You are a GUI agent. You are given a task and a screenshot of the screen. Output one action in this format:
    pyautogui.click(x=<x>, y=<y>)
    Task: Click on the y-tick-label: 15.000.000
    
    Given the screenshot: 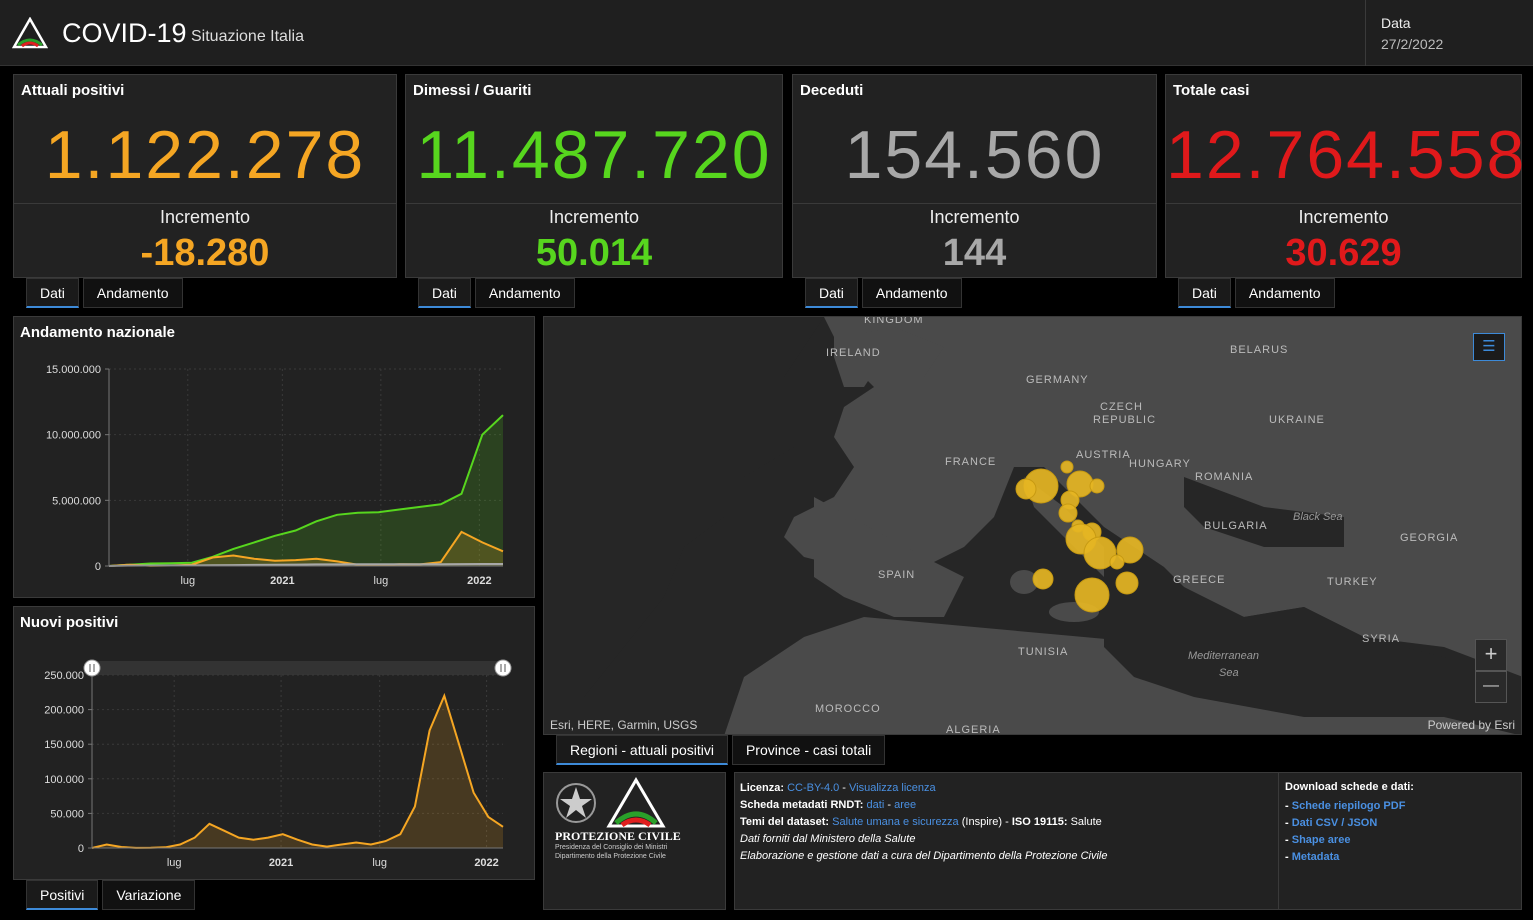 What is the action you would take?
    pyautogui.click(x=73, y=370)
    